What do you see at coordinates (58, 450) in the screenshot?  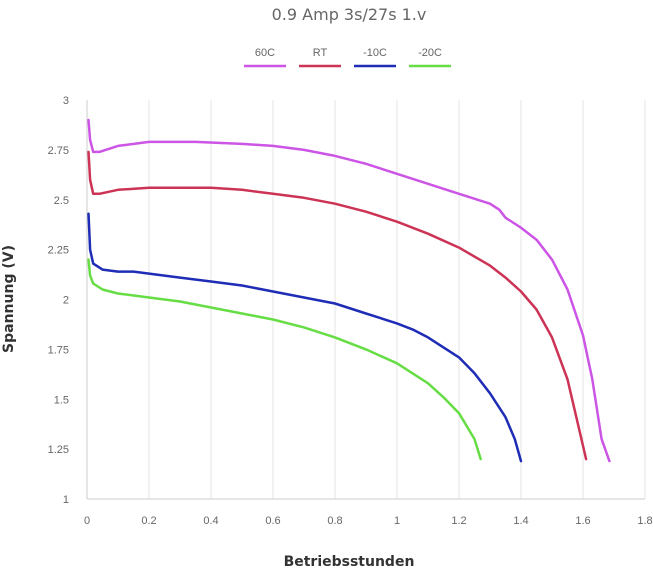 I see `y-tick-label: 1.25` at bounding box center [58, 450].